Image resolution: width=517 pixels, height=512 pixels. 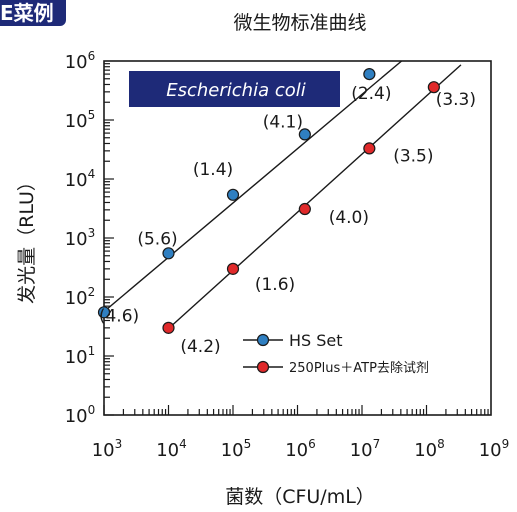 I want to click on y-axis-label: 发光量（RLU）, so click(x=27, y=238).